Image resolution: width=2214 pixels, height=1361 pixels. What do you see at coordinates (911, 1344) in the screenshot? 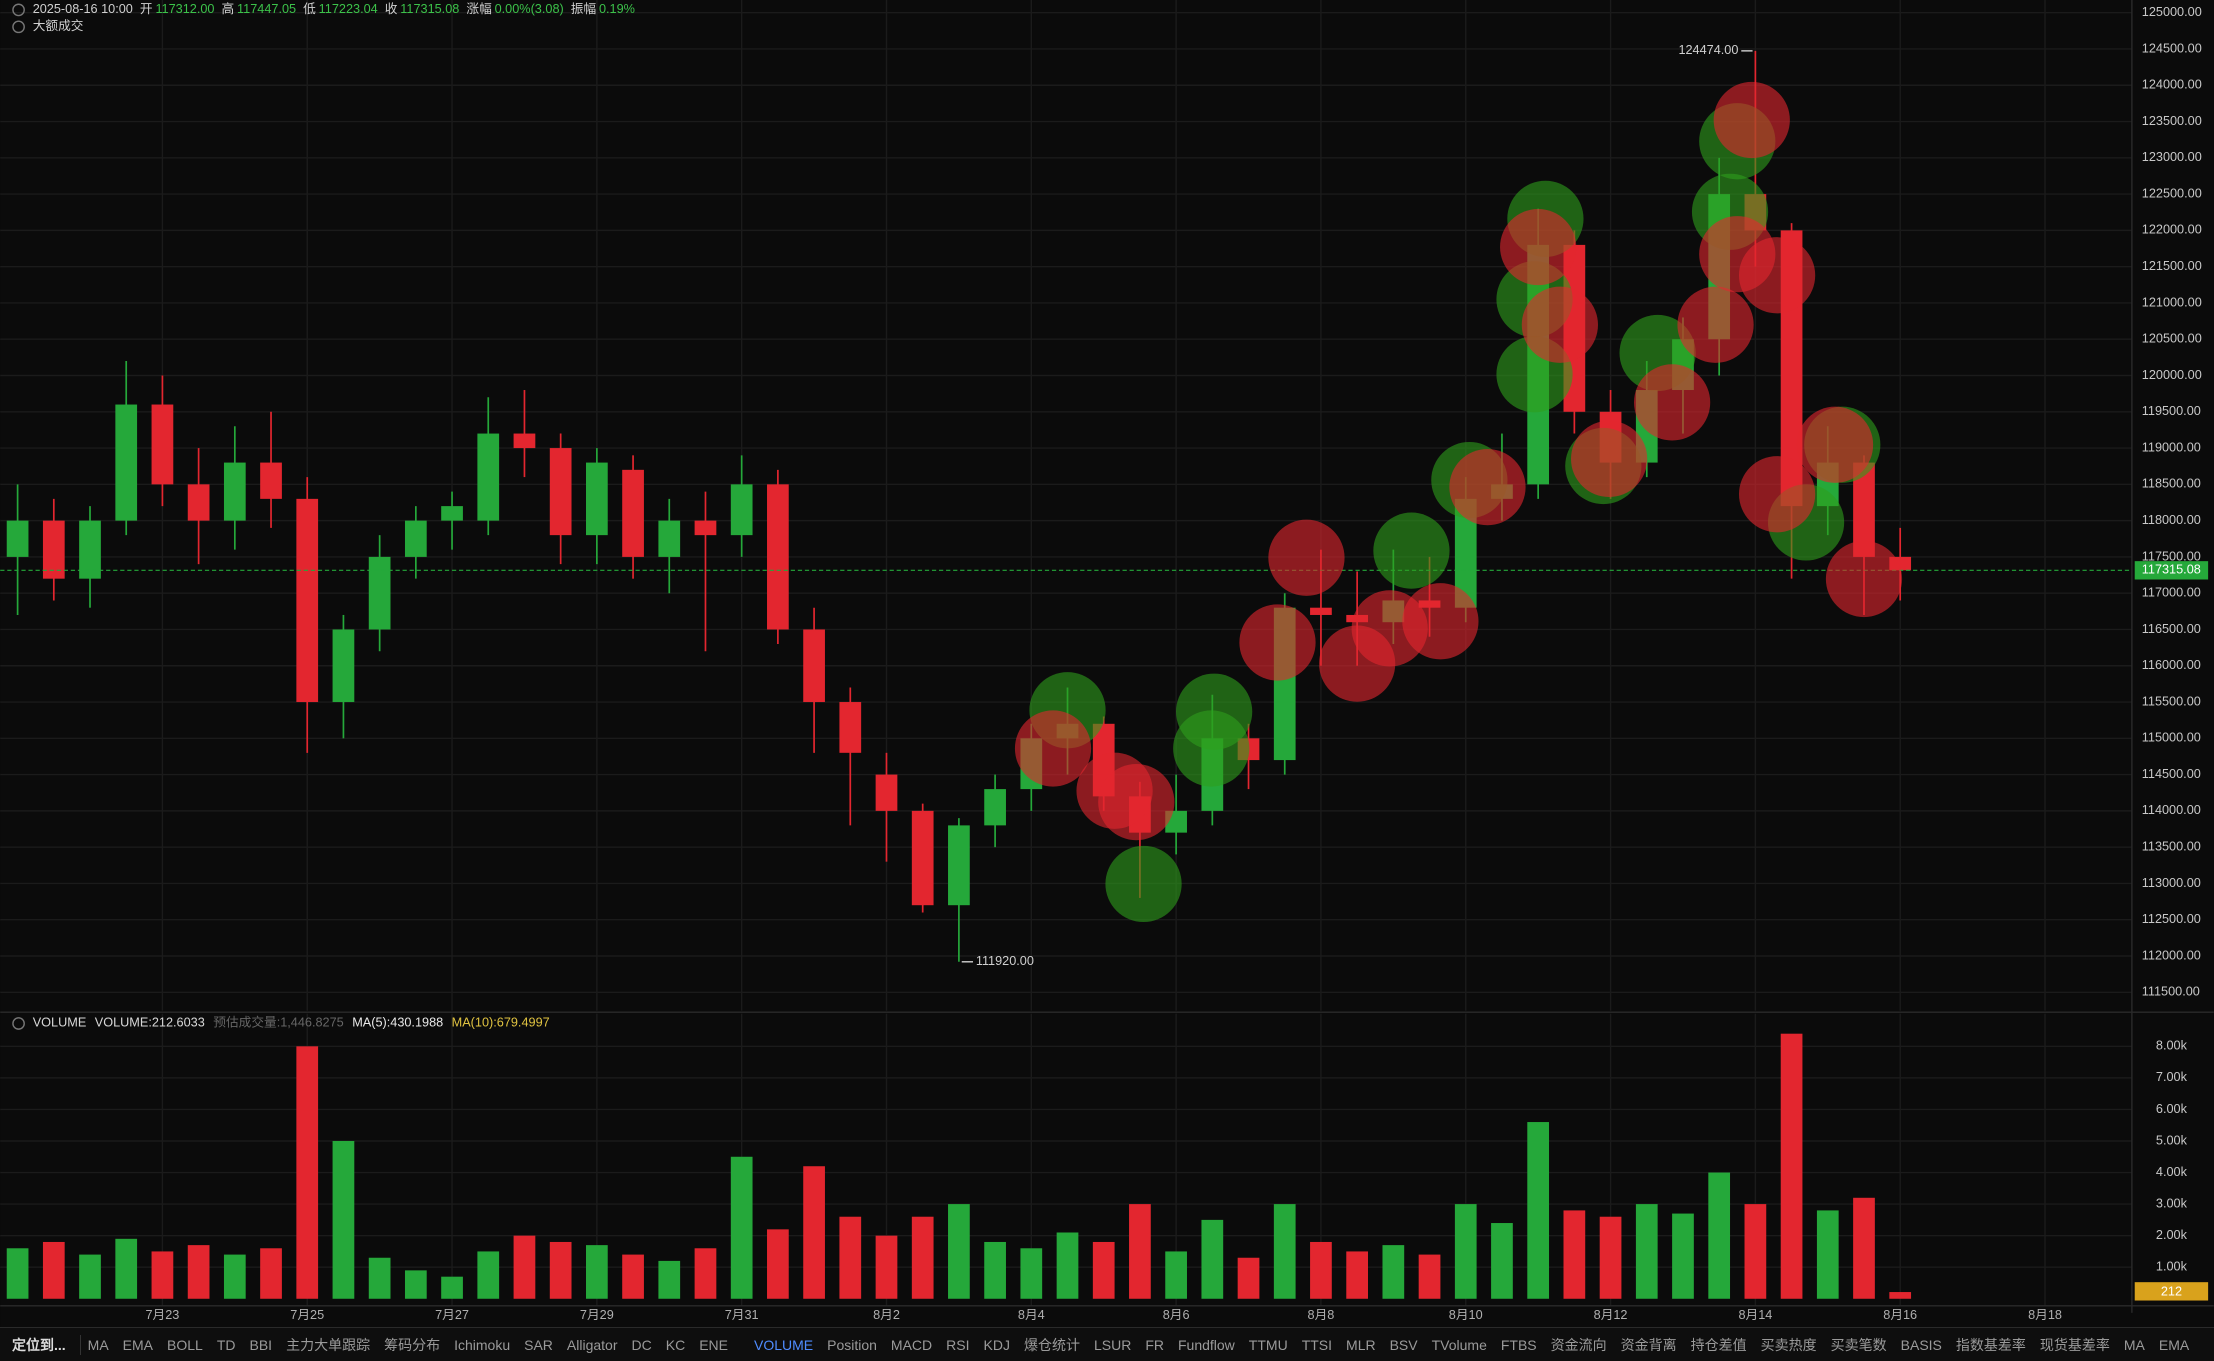
I see `toolbar-item: MACD` at bounding box center [911, 1344].